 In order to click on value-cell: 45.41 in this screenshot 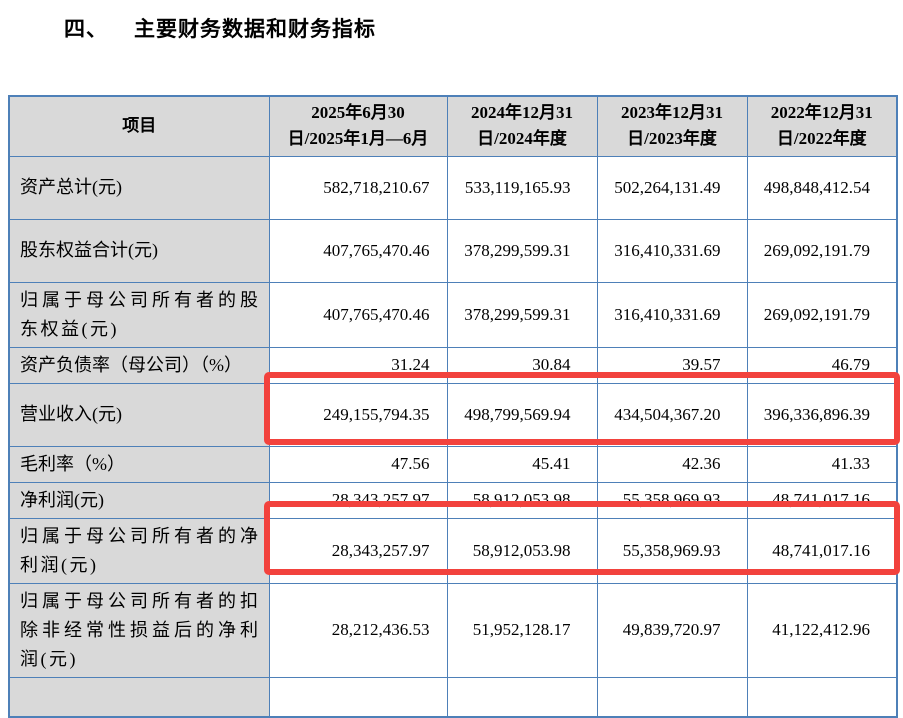, I will do `click(522, 464)`.